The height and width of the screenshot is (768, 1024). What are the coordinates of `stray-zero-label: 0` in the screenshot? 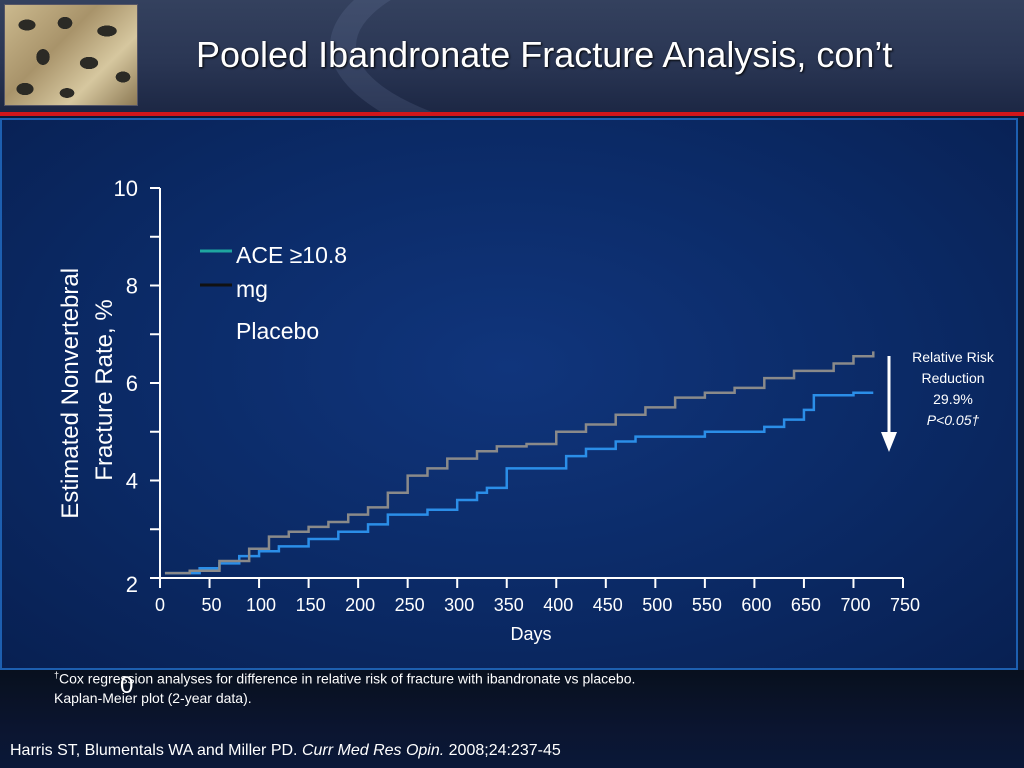 It's located at (127, 685).